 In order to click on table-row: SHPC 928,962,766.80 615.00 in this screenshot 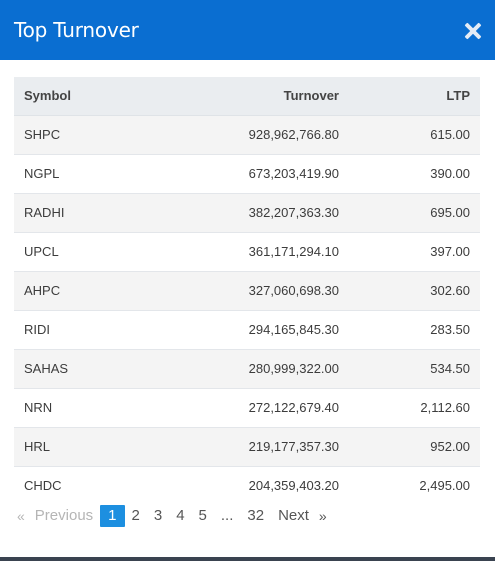, I will do `click(247, 135)`.